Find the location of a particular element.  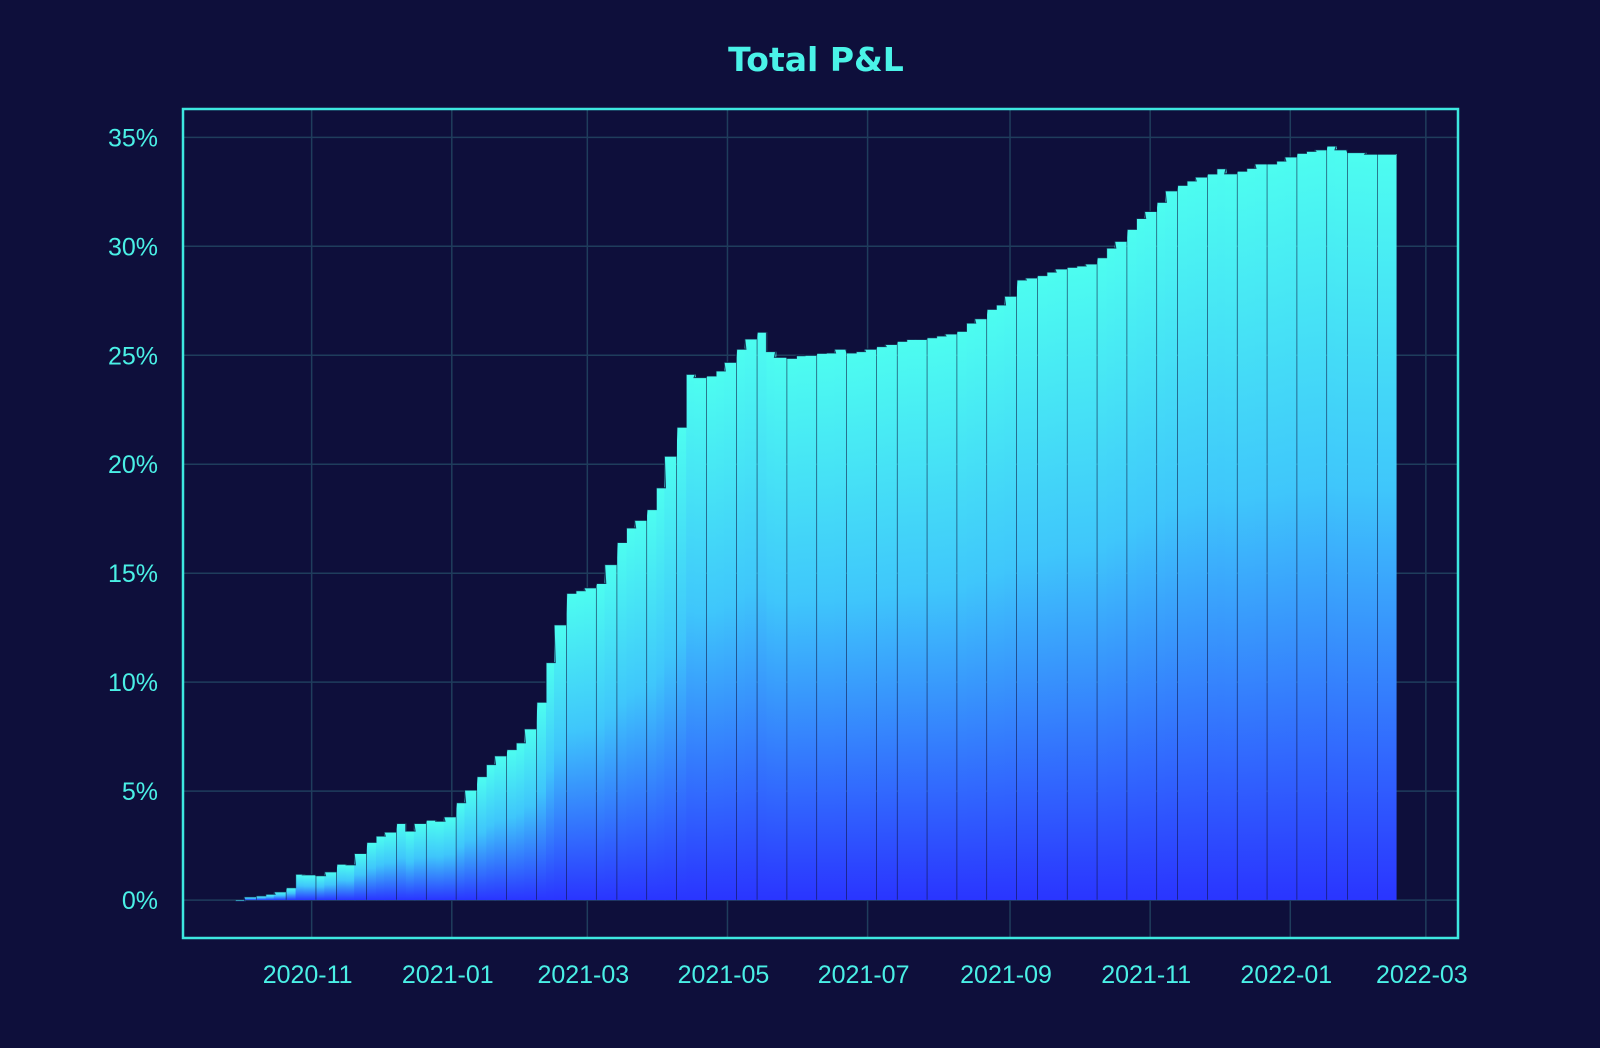

y-axis-ticks: 0% 5% 10% 15% 20% 25% 30% 35% is located at coordinates (133, 519).